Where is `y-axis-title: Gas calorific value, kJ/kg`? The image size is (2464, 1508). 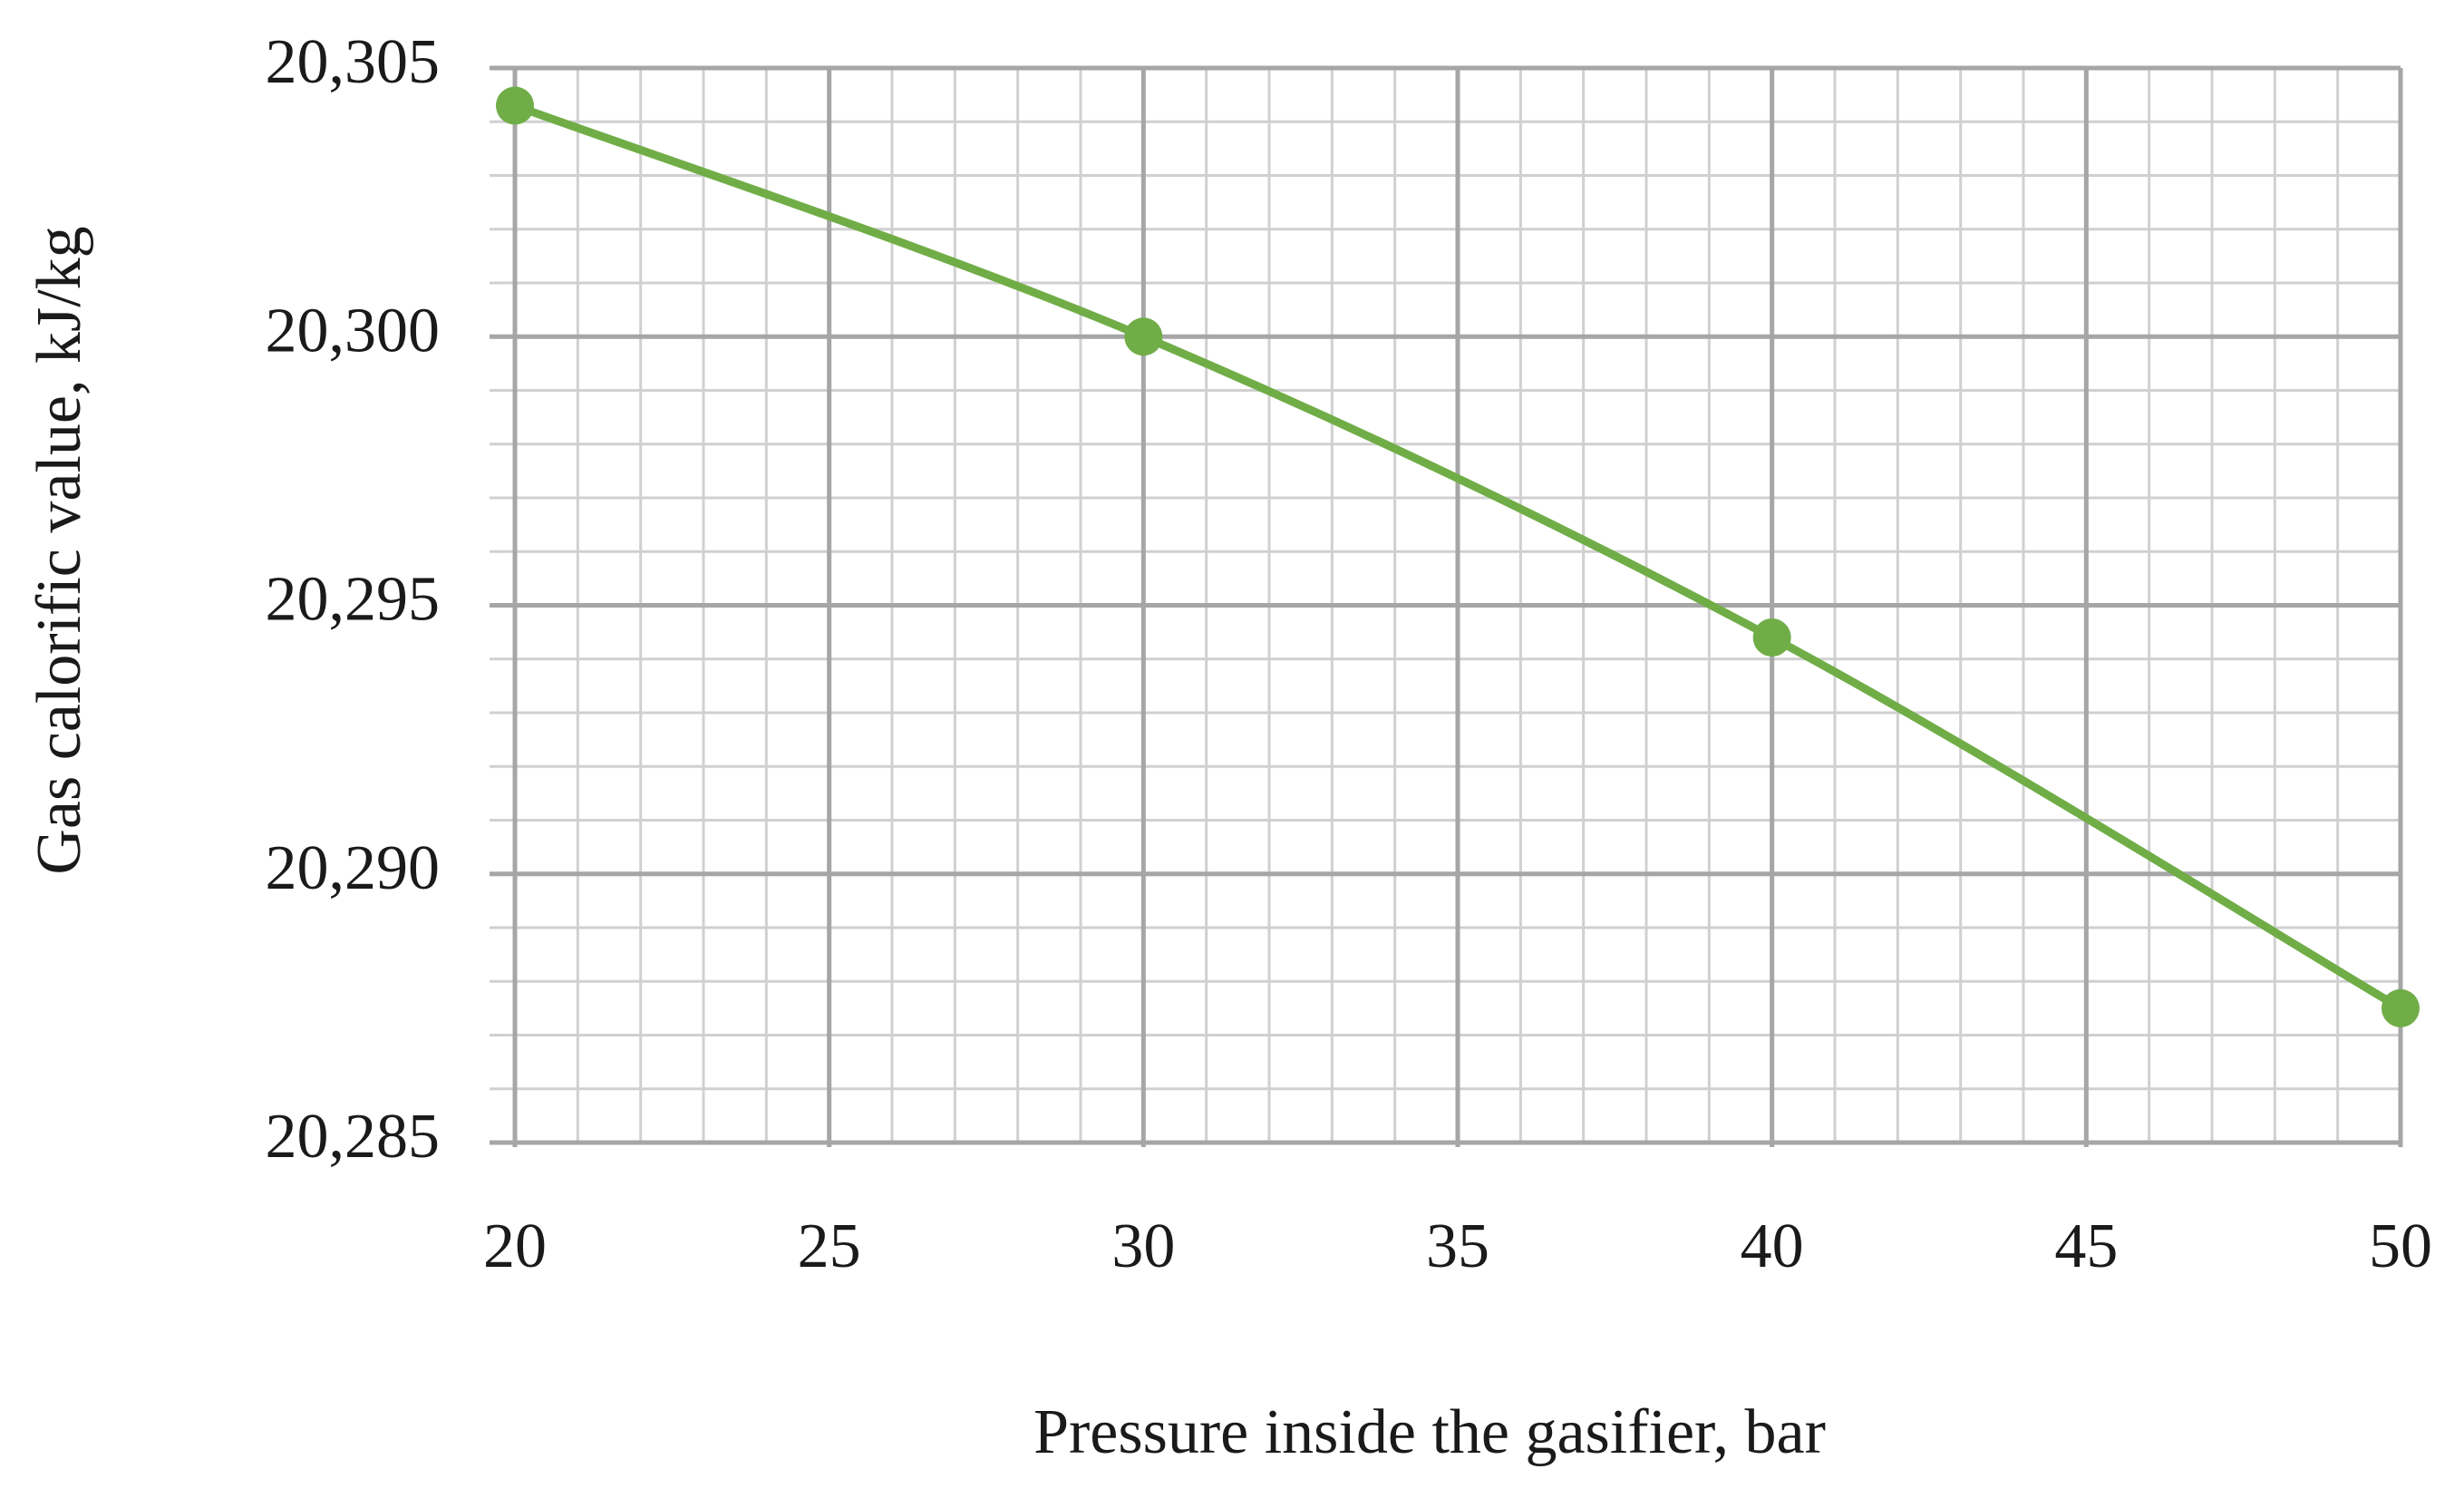
y-axis-title: Gas calorific value, kJ/kg is located at coordinates (59, 550).